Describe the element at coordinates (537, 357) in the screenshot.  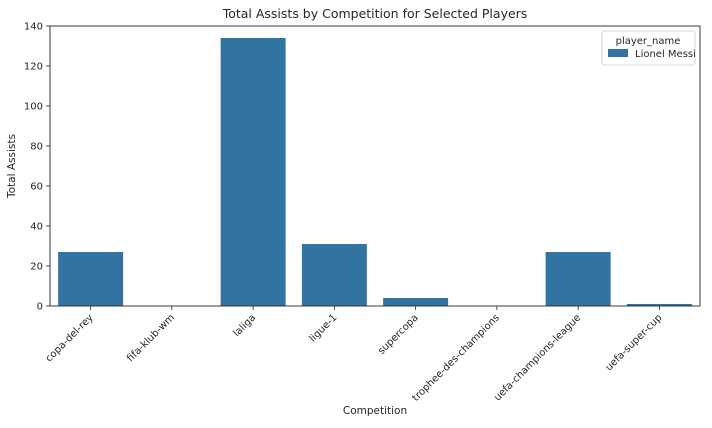
I see `x-tick-label: uefa-champions-league` at that location.